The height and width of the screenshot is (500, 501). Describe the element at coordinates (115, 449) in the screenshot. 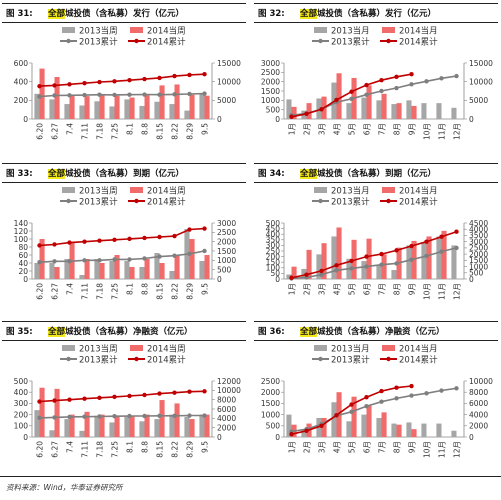

I see `x-tick-label: 7.25` at that location.